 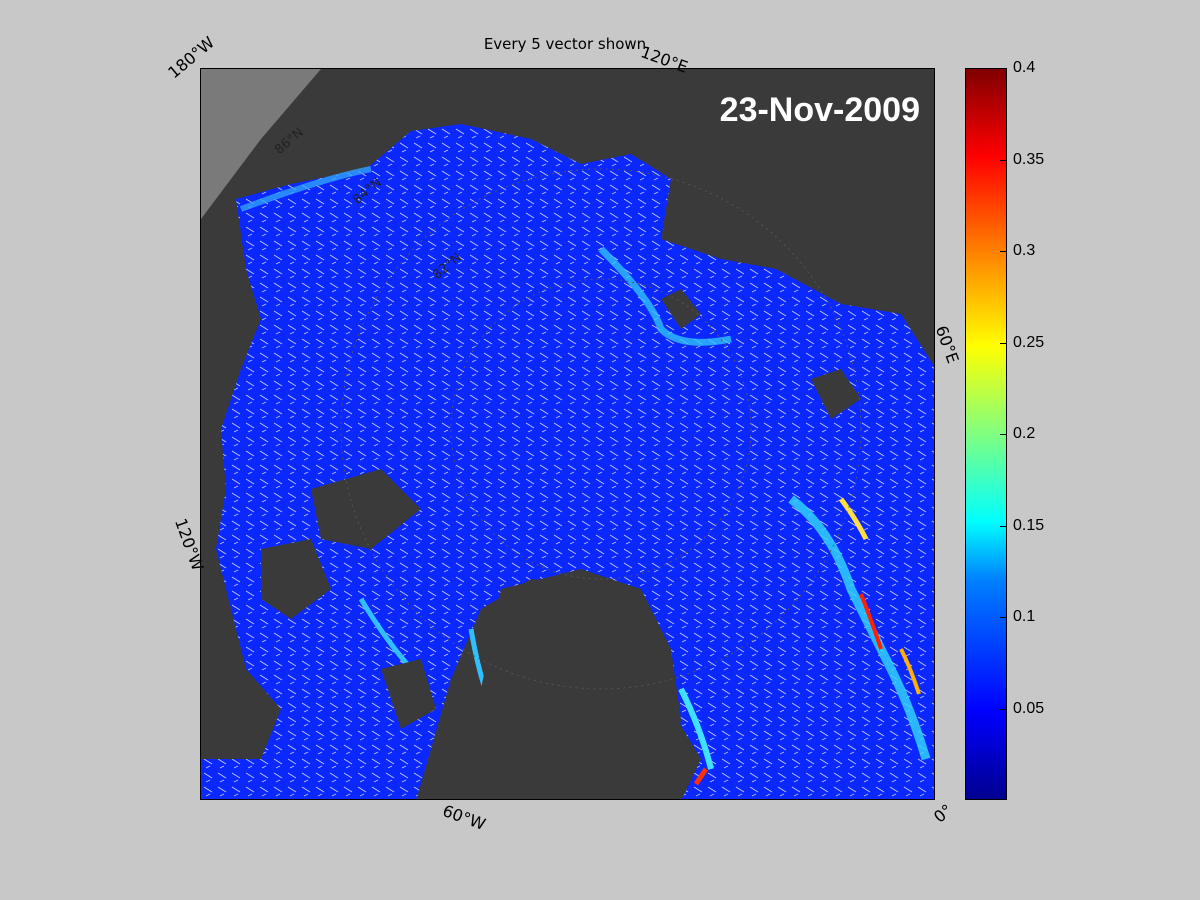 I want to click on colorbar-tick-label: 0.35, so click(x=1029, y=159).